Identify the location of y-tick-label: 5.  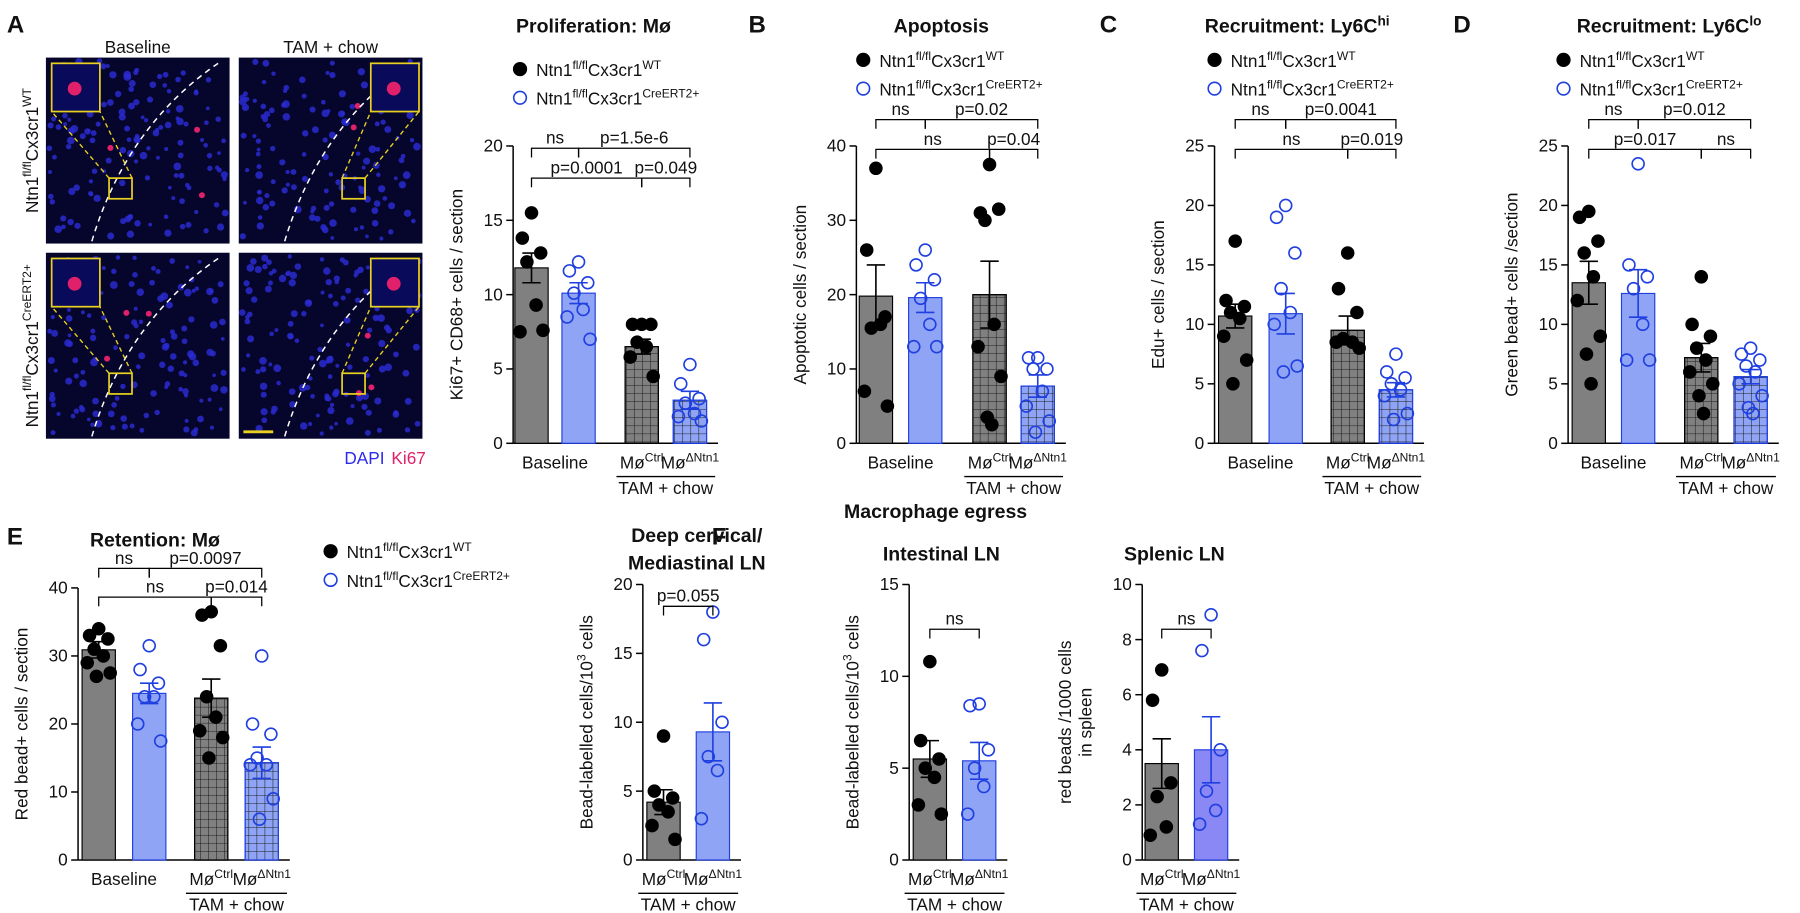
(1553, 384).